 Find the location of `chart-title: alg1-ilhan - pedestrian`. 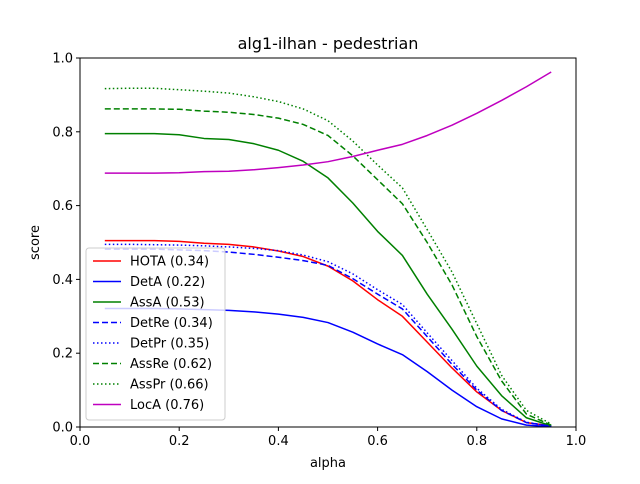

chart-title: alg1-ilhan - pedestrian is located at coordinates (328, 43).